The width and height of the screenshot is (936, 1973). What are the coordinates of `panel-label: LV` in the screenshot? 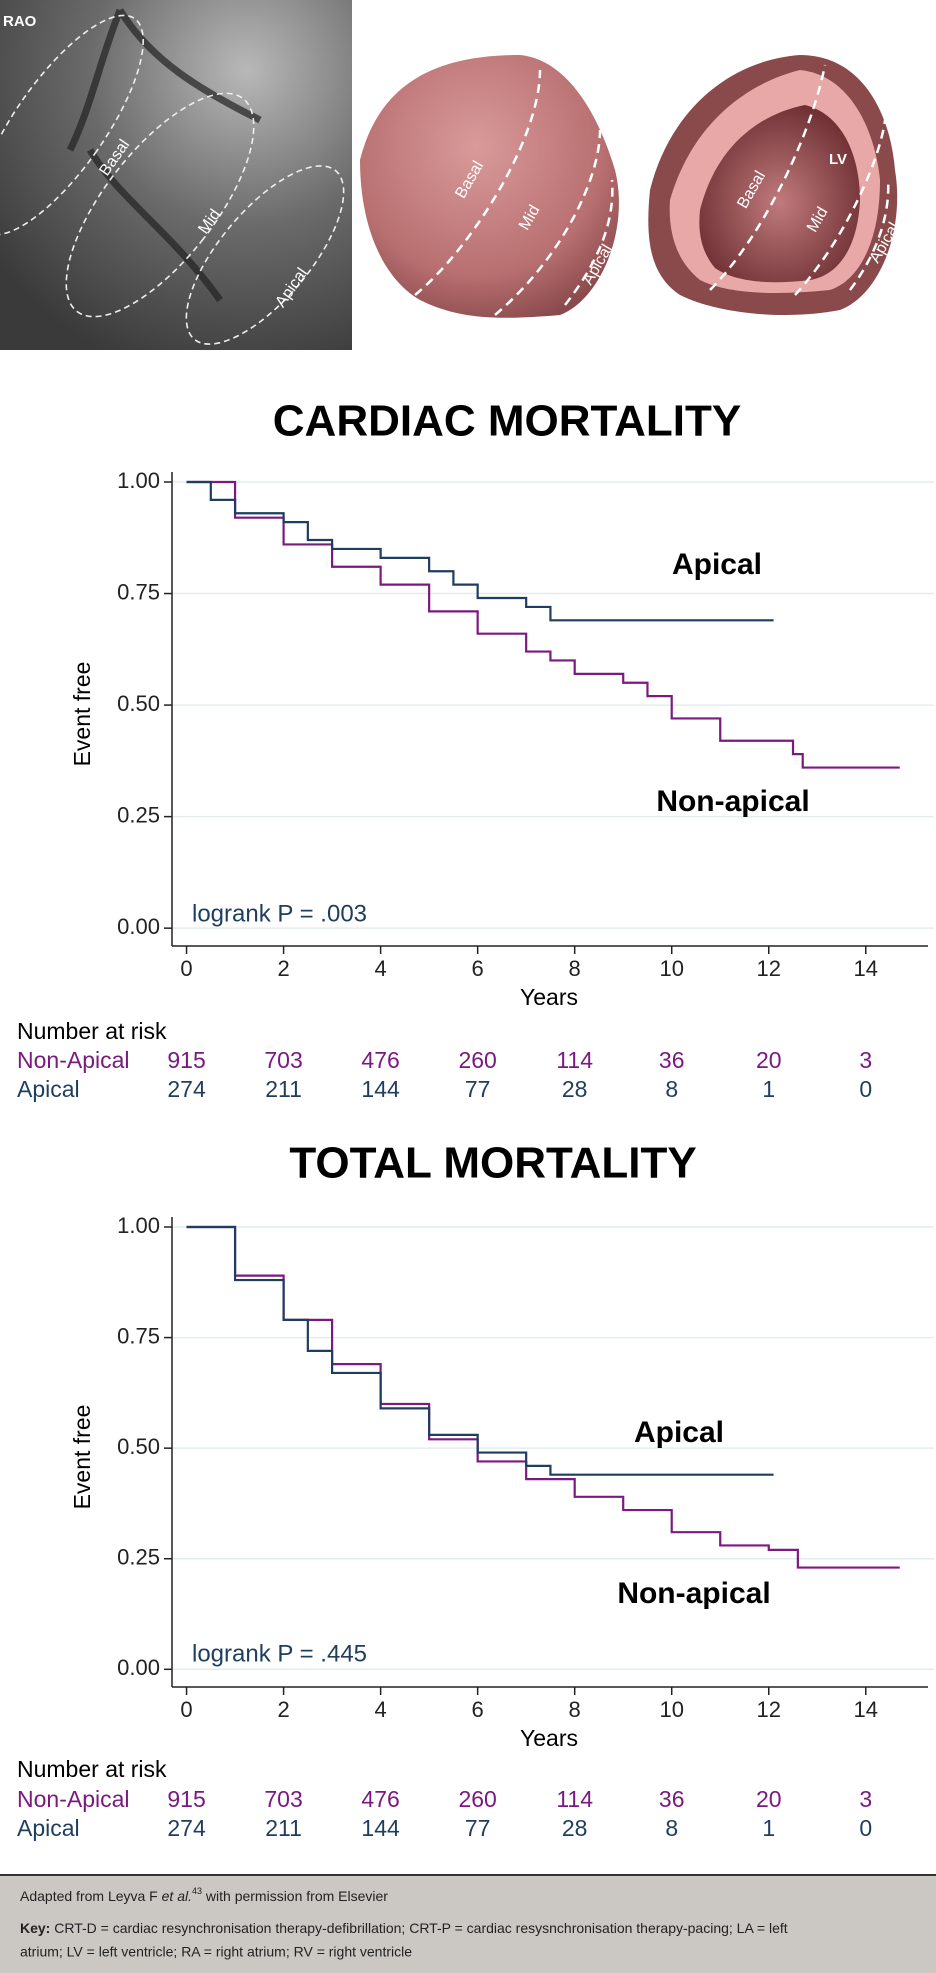 It's located at (838, 159).